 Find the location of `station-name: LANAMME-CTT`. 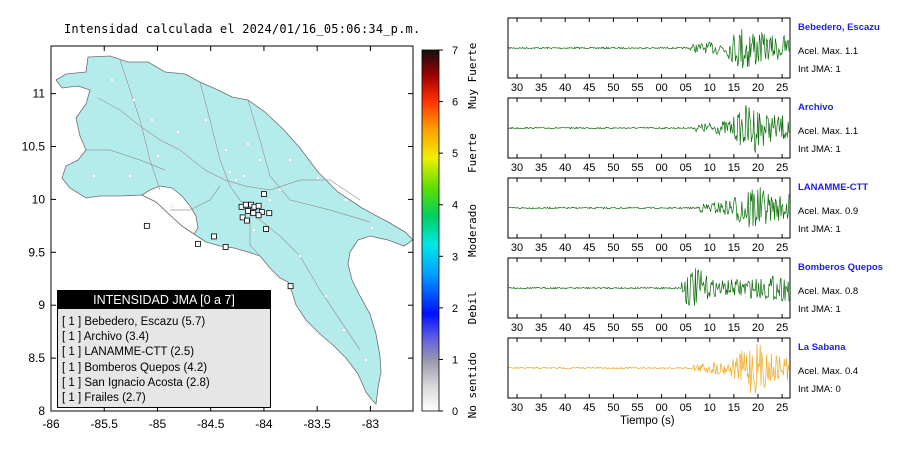

station-name: LANAMME-CTT is located at coordinates (833, 187).